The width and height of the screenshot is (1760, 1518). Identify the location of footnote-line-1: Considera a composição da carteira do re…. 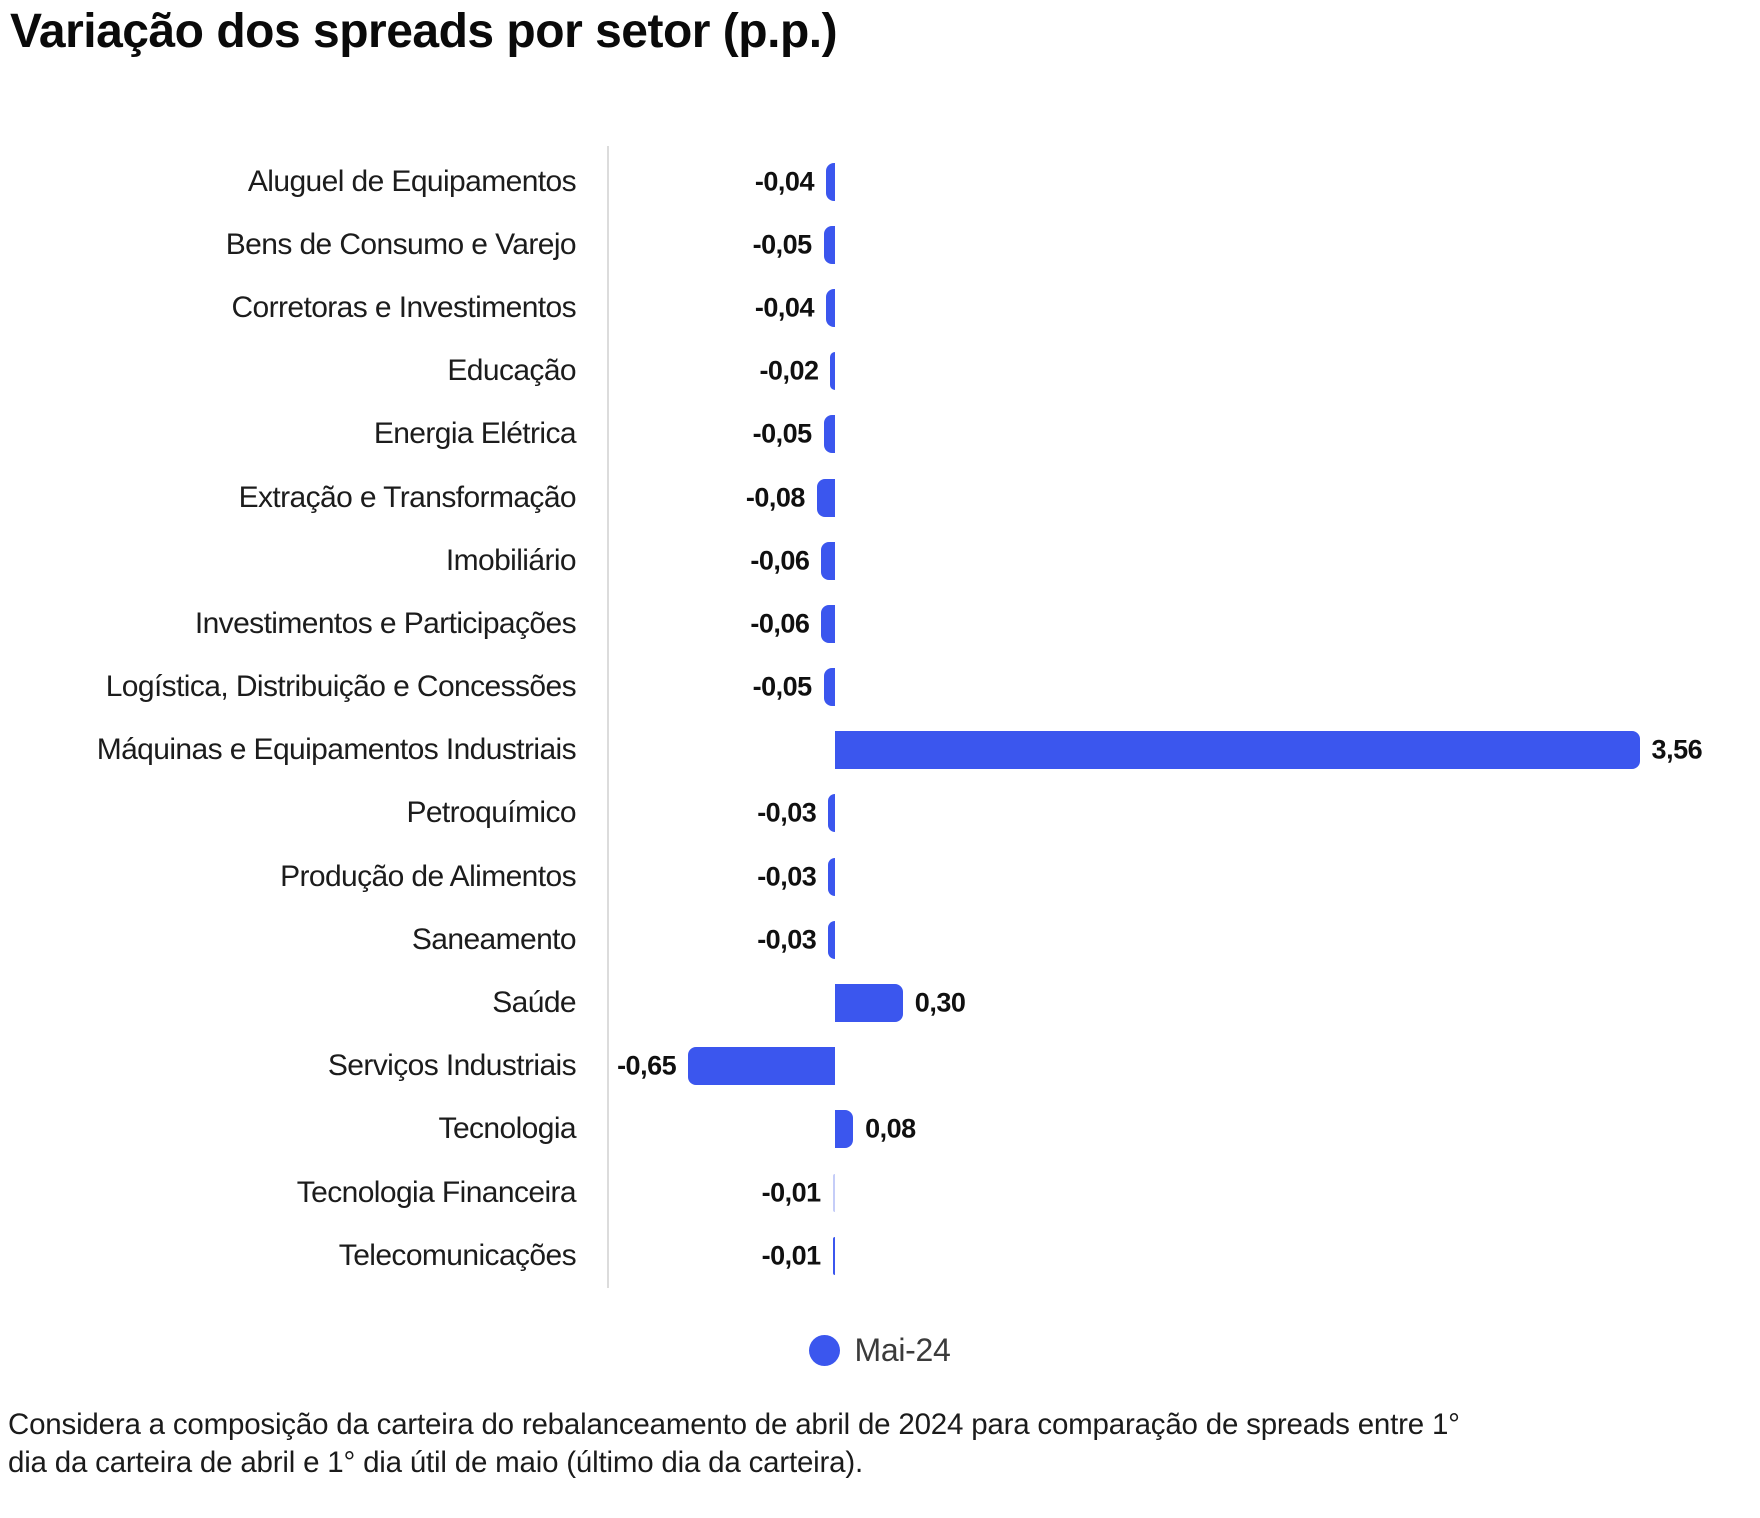
(734, 1424).